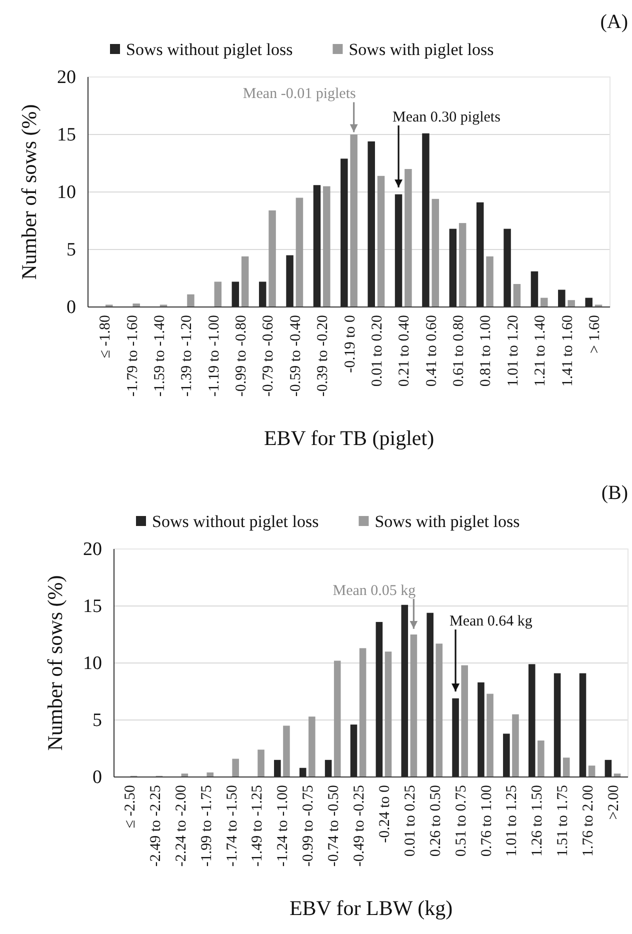  Describe the element at coordinates (71, 307) in the screenshot. I see `y-tick-label: 0` at that location.